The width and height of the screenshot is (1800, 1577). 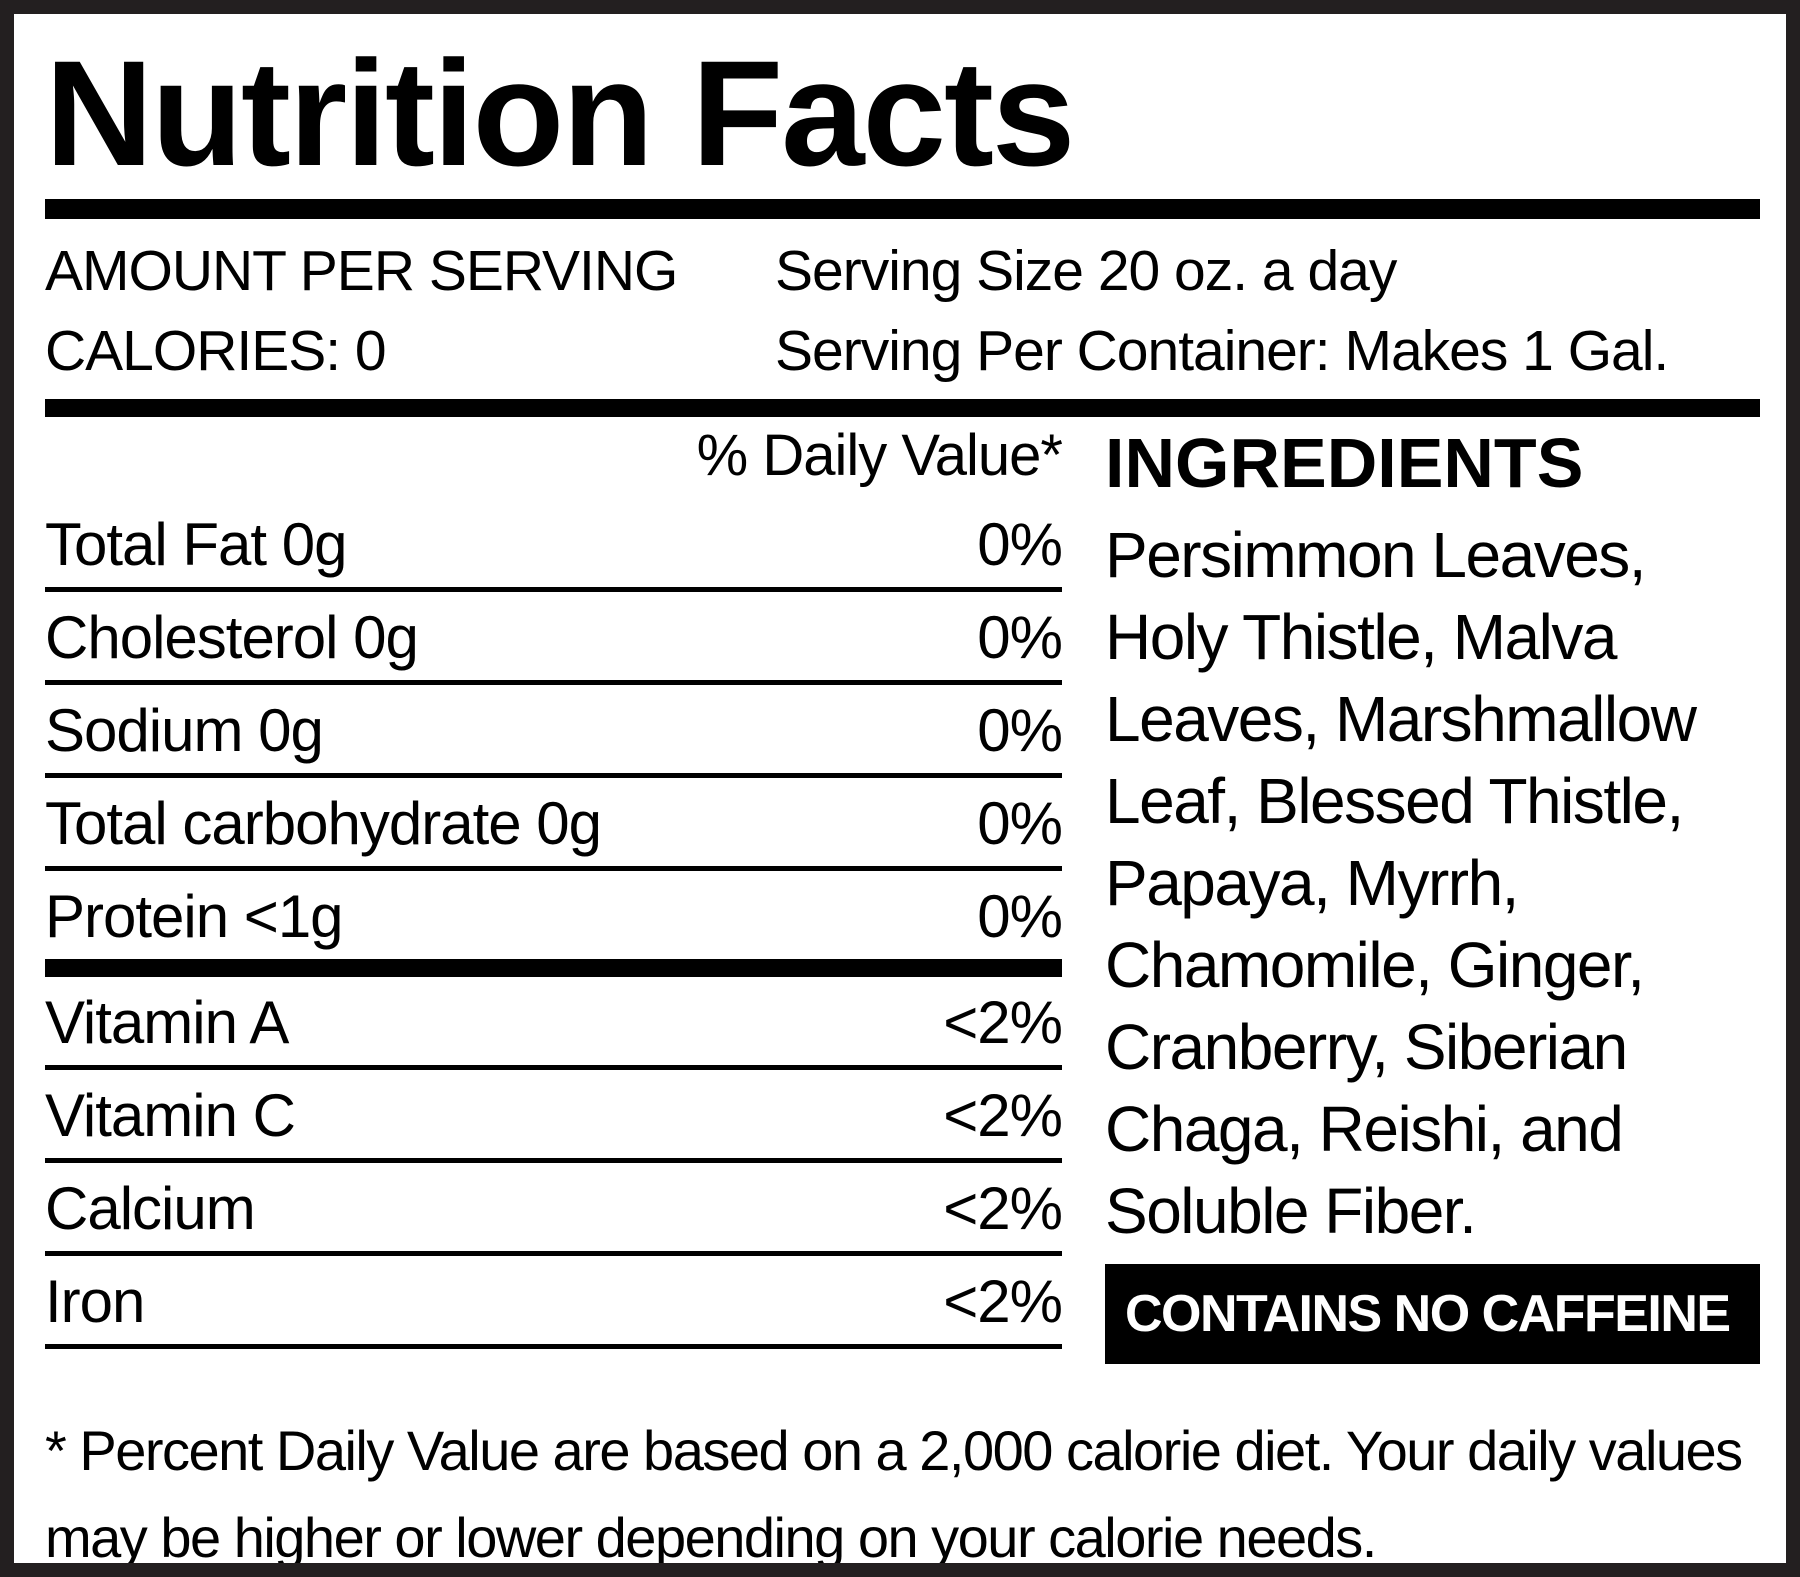 I want to click on servings-per-container-value: Serving Per Container: Makes 1 Gal., so click(x=1222, y=351).